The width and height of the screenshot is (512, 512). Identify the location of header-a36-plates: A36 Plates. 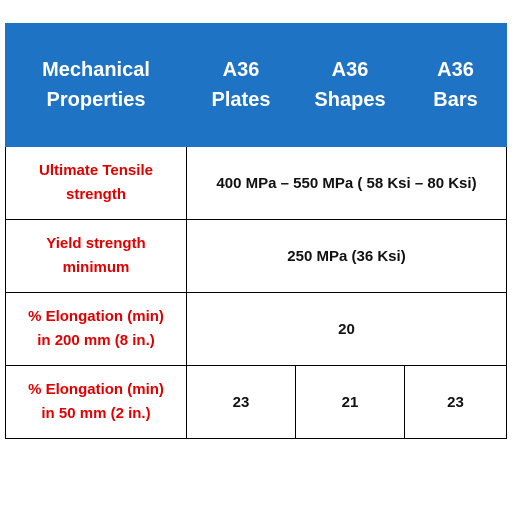
(241, 85).